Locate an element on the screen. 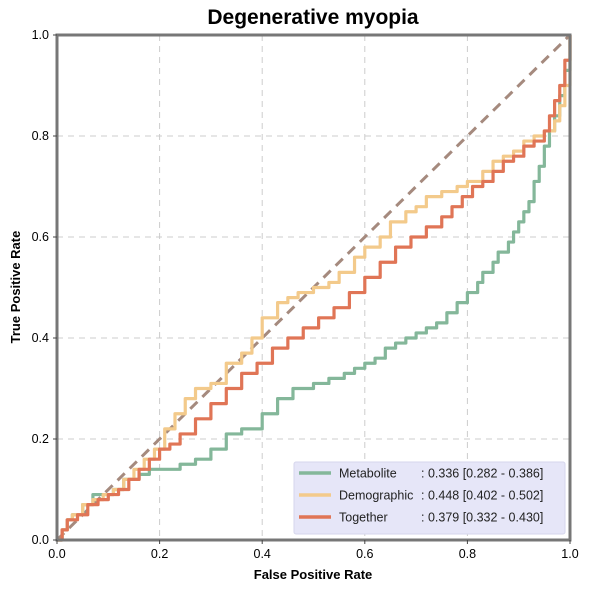  y-tick-label: 0.2 is located at coordinates (40, 439).